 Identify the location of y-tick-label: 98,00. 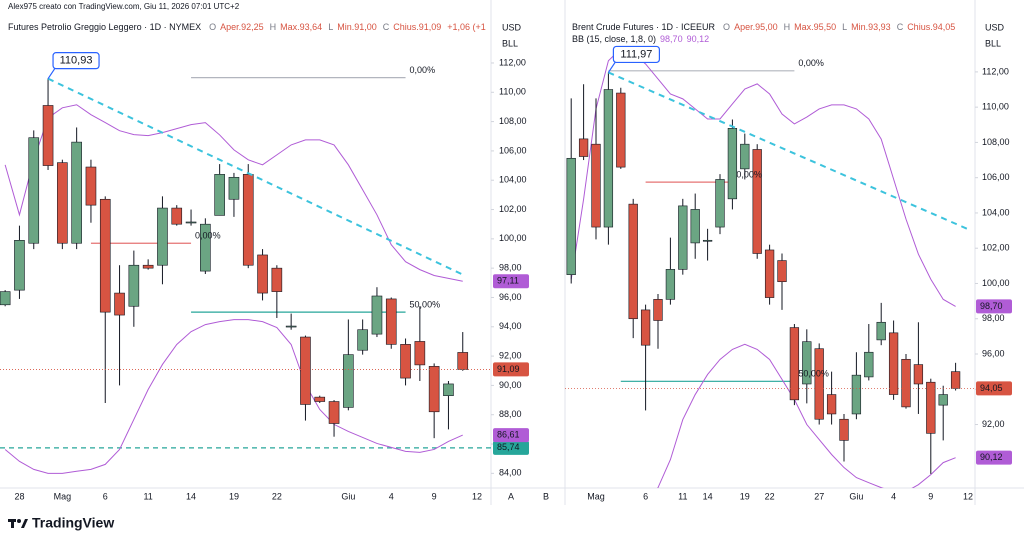
(993, 318).